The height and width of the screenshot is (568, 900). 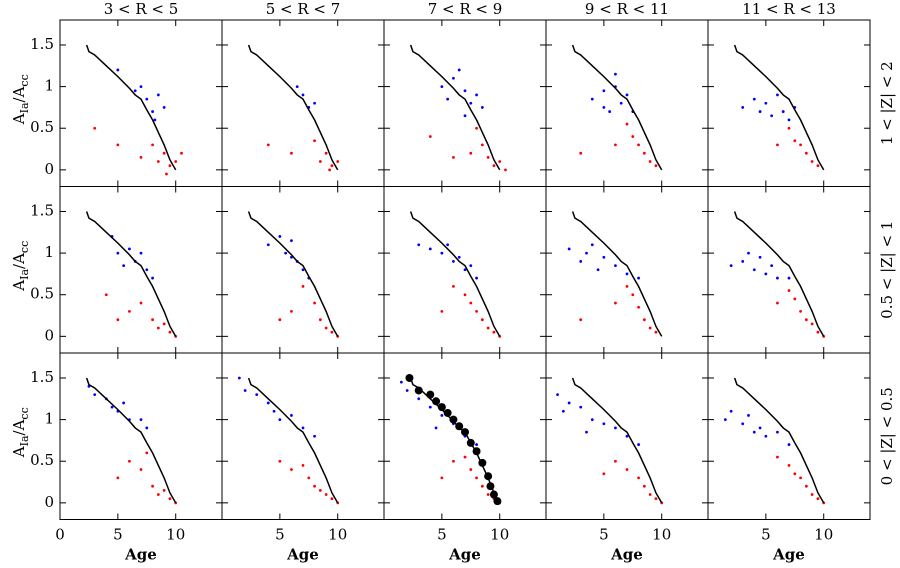 What do you see at coordinates (49, 169) in the screenshot?
I see `y-tick-label: 0` at bounding box center [49, 169].